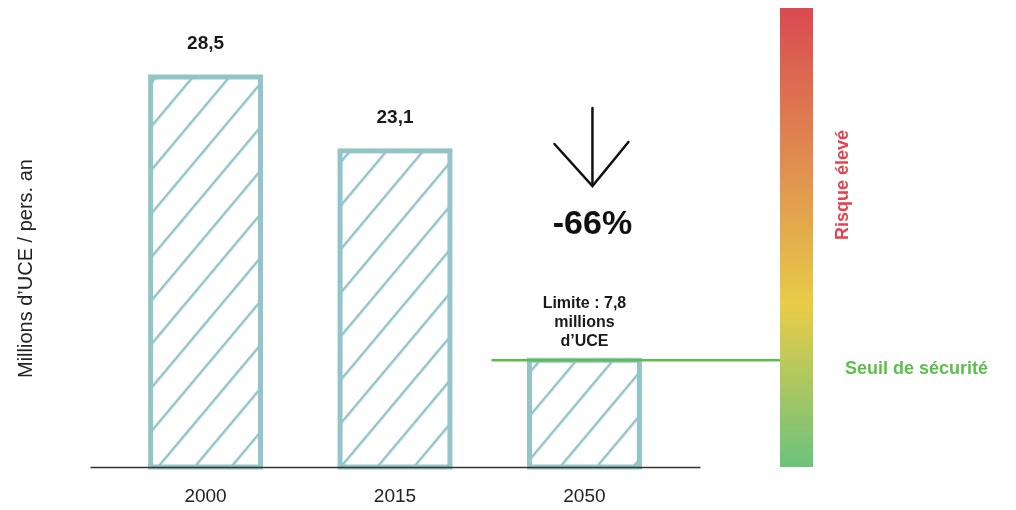 This screenshot has width=1016, height=510. What do you see at coordinates (917, 368) in the screenshot?
I see `ref-line-label: Seuil de sécurité` at bounding box center [917, 368].